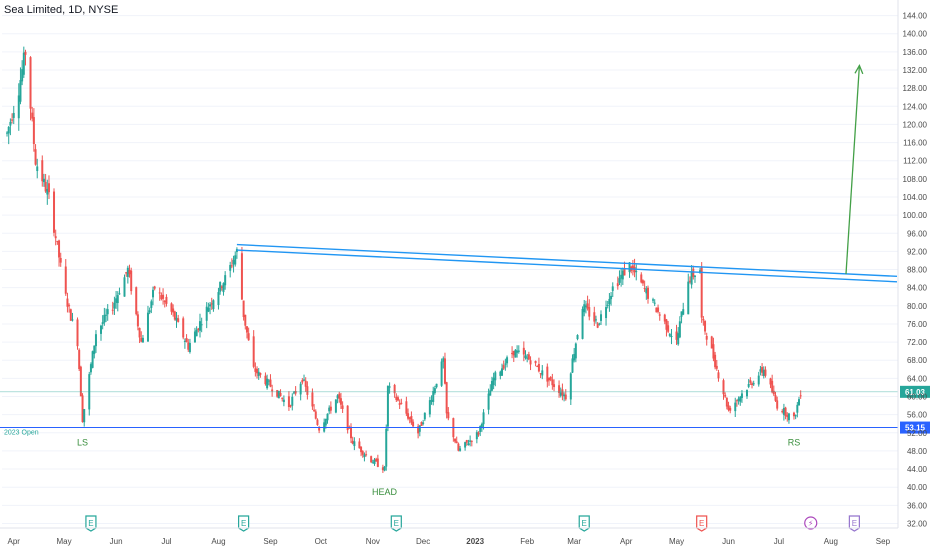 The image size is (932, 550). What do you see at coordinates (915, 179) in the screenshot?
I see `price-tick-label: 108.00` at bounding box center [915, 179].